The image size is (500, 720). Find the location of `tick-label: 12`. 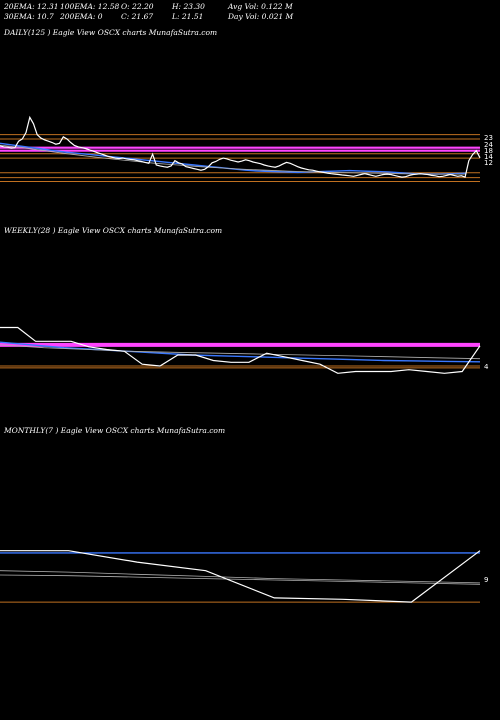

tick-label: 12 is located at coordinates (488, 163).